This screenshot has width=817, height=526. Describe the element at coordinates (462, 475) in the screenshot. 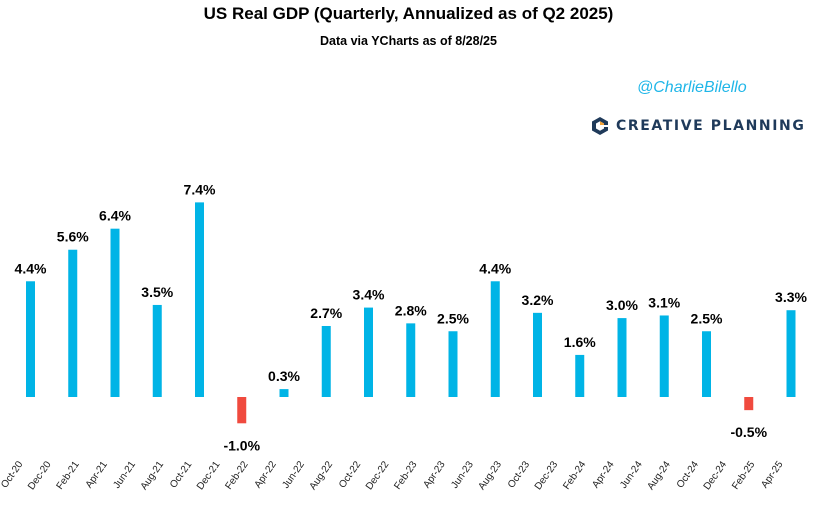

I see `x-tick-label: Jun-23` at that location.